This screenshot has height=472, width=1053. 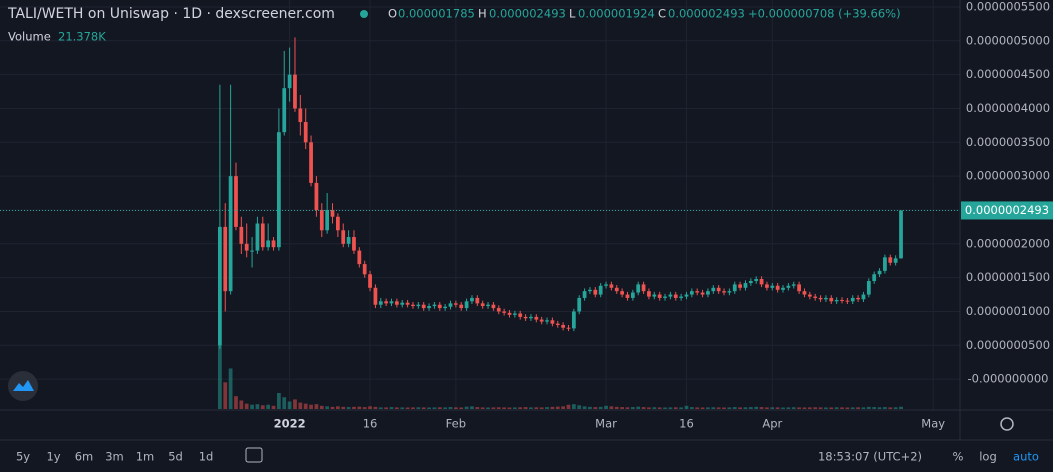 I want to click on y-tick-label: 0.0000002000, so click(x=1008, y=243).